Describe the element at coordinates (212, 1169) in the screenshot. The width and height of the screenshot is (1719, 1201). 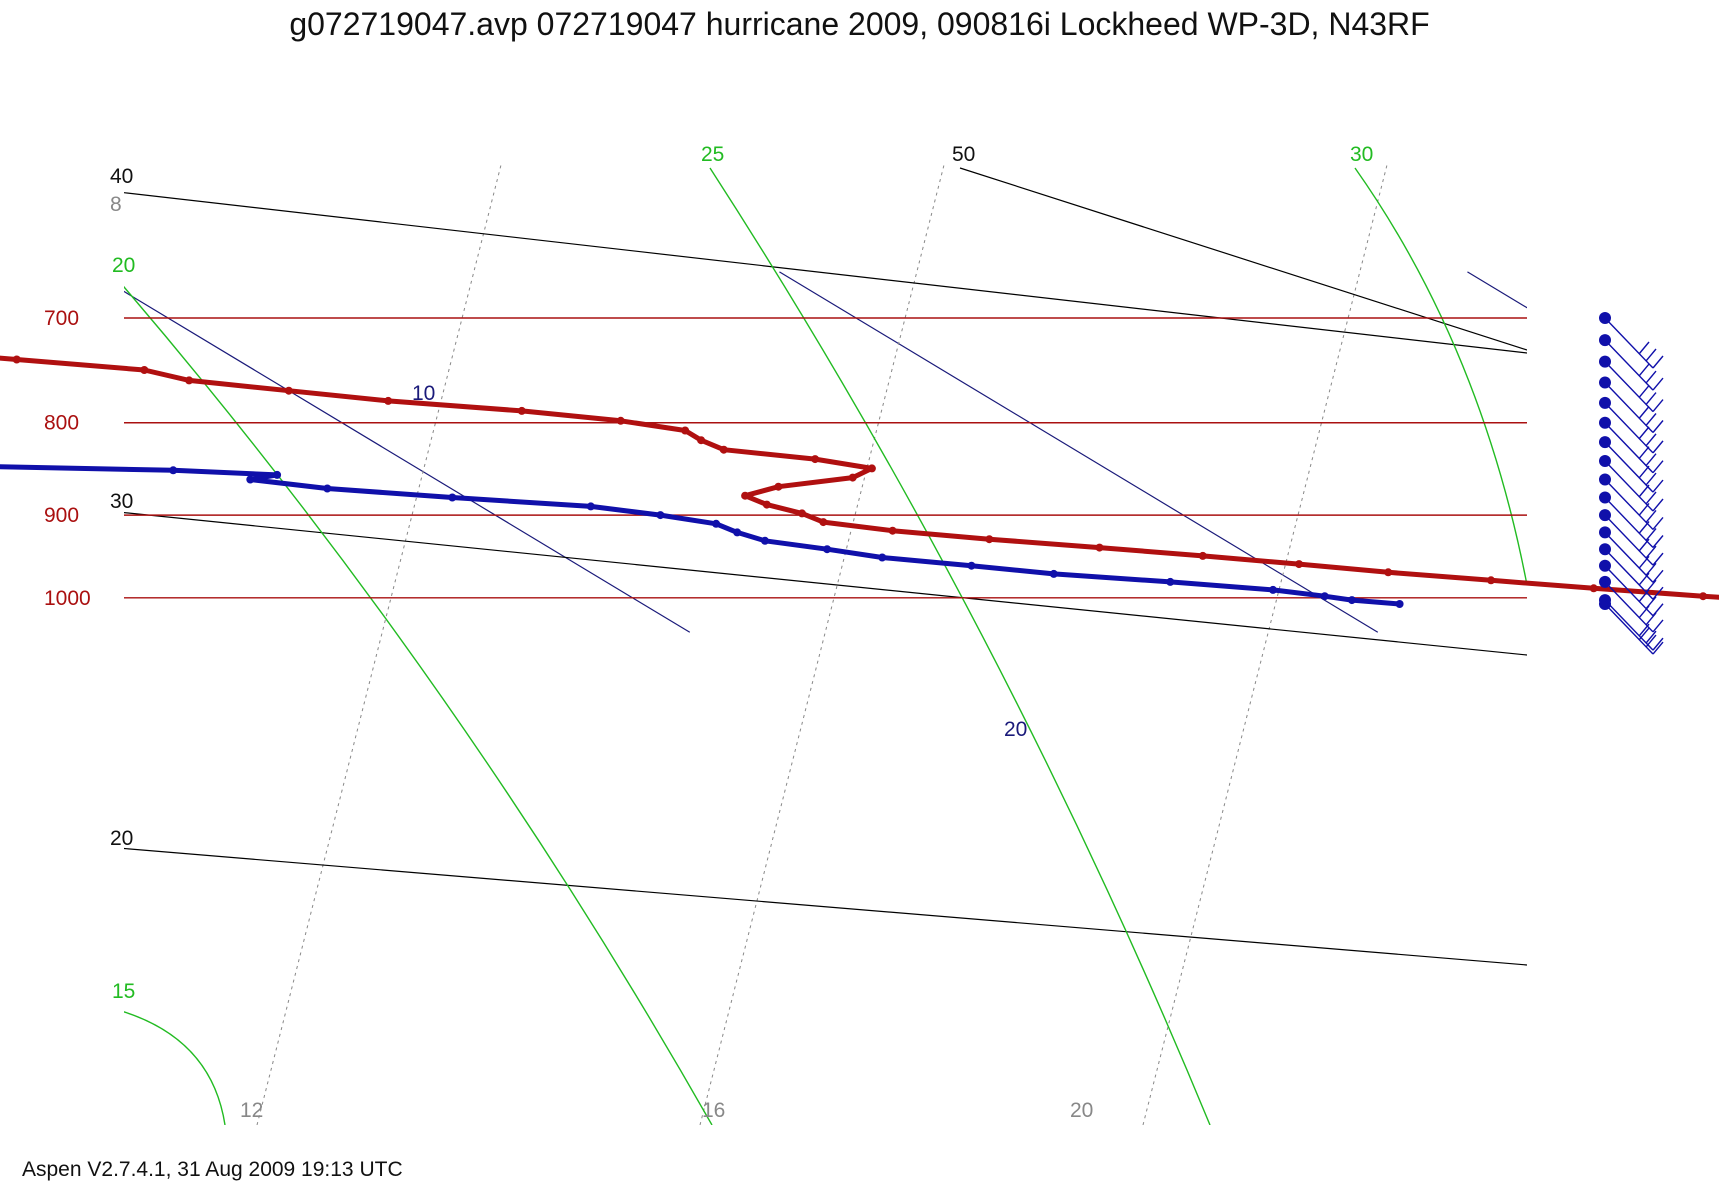
I see `chart-footer: Aspen V2.7.4.1, 31 Aug 2009 19:13 UTC` at that location.